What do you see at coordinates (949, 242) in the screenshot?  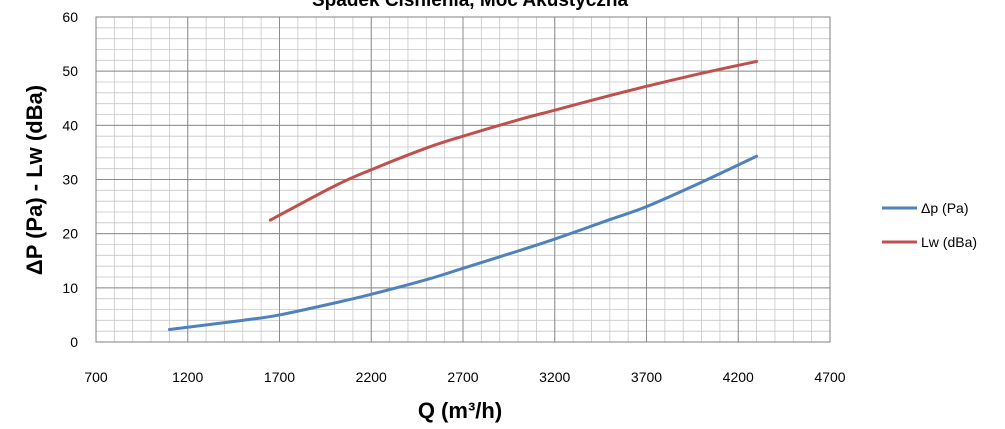 I see `legend-label: Lw (dBa)` at bounding box center [949, 242].